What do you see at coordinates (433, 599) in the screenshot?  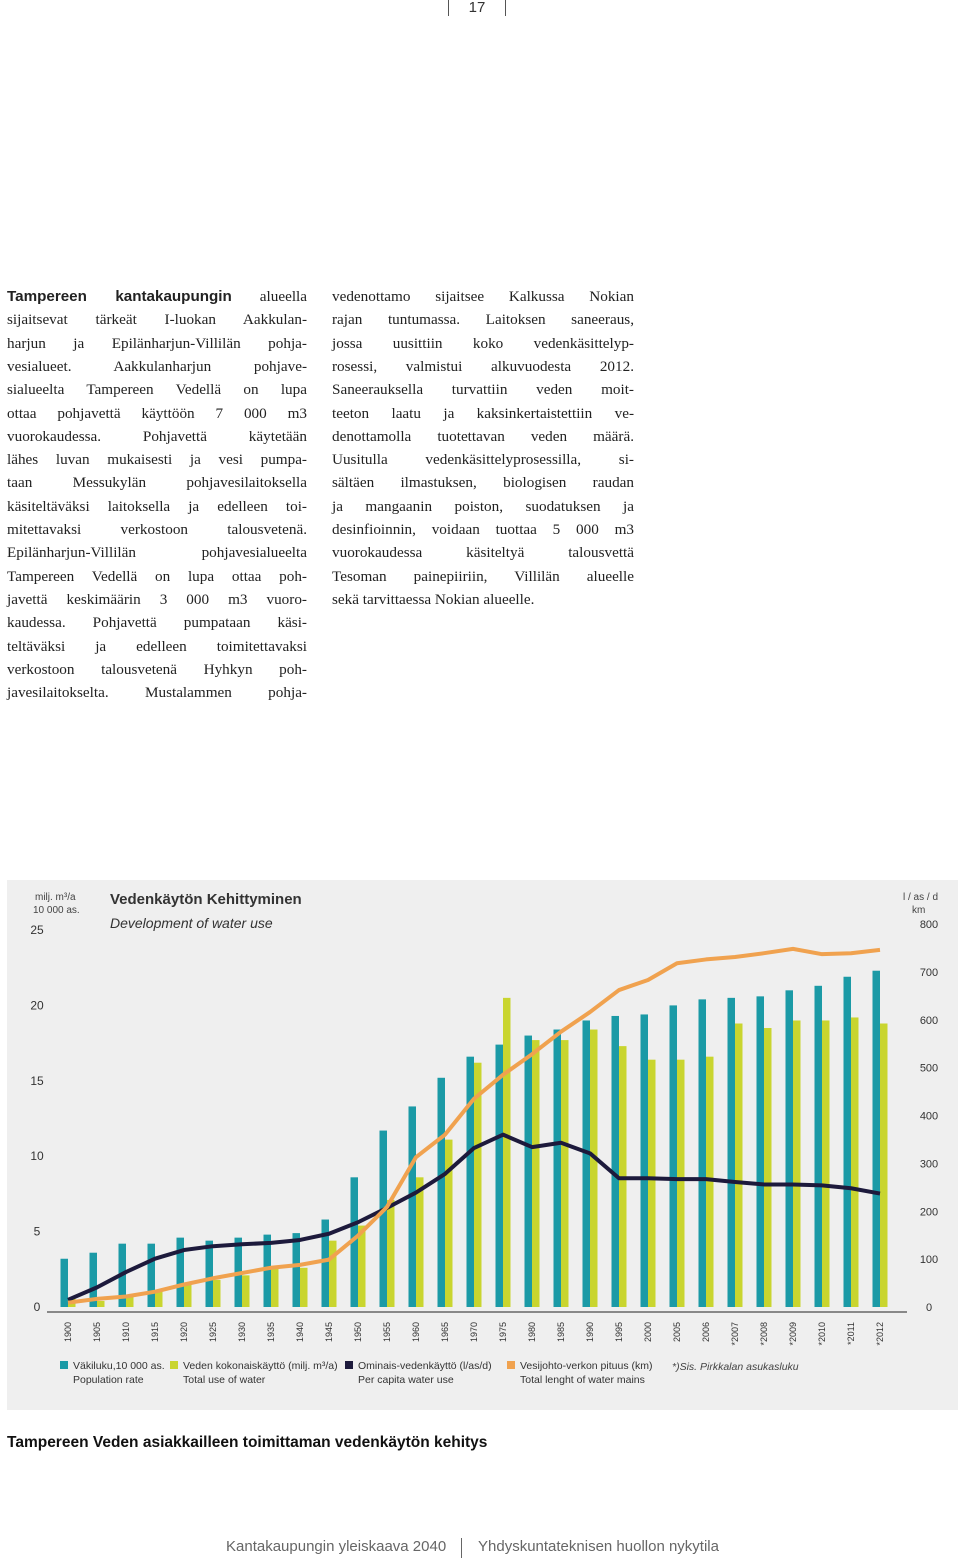 I see `text-line: sekä tarvittaessa Nokian alueelle.` at bounding box center [433, 599].